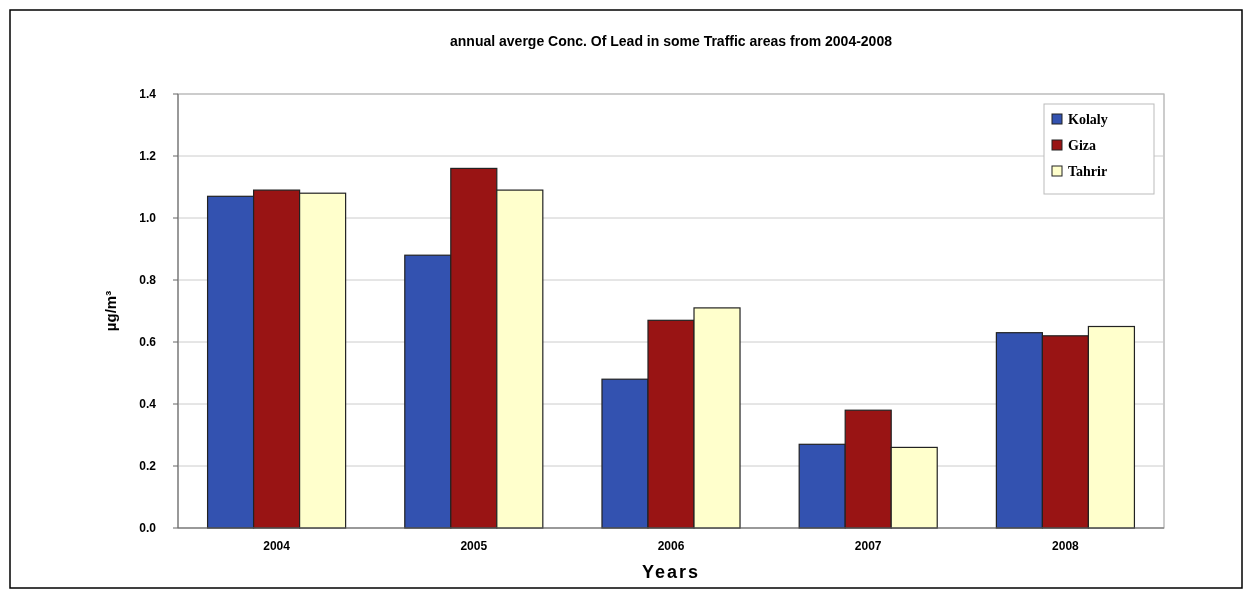  What do you see at coordinates (148, 156) in the screenshot?
I see `y-tick-label: 1.2` at bounding box center [148, 156].